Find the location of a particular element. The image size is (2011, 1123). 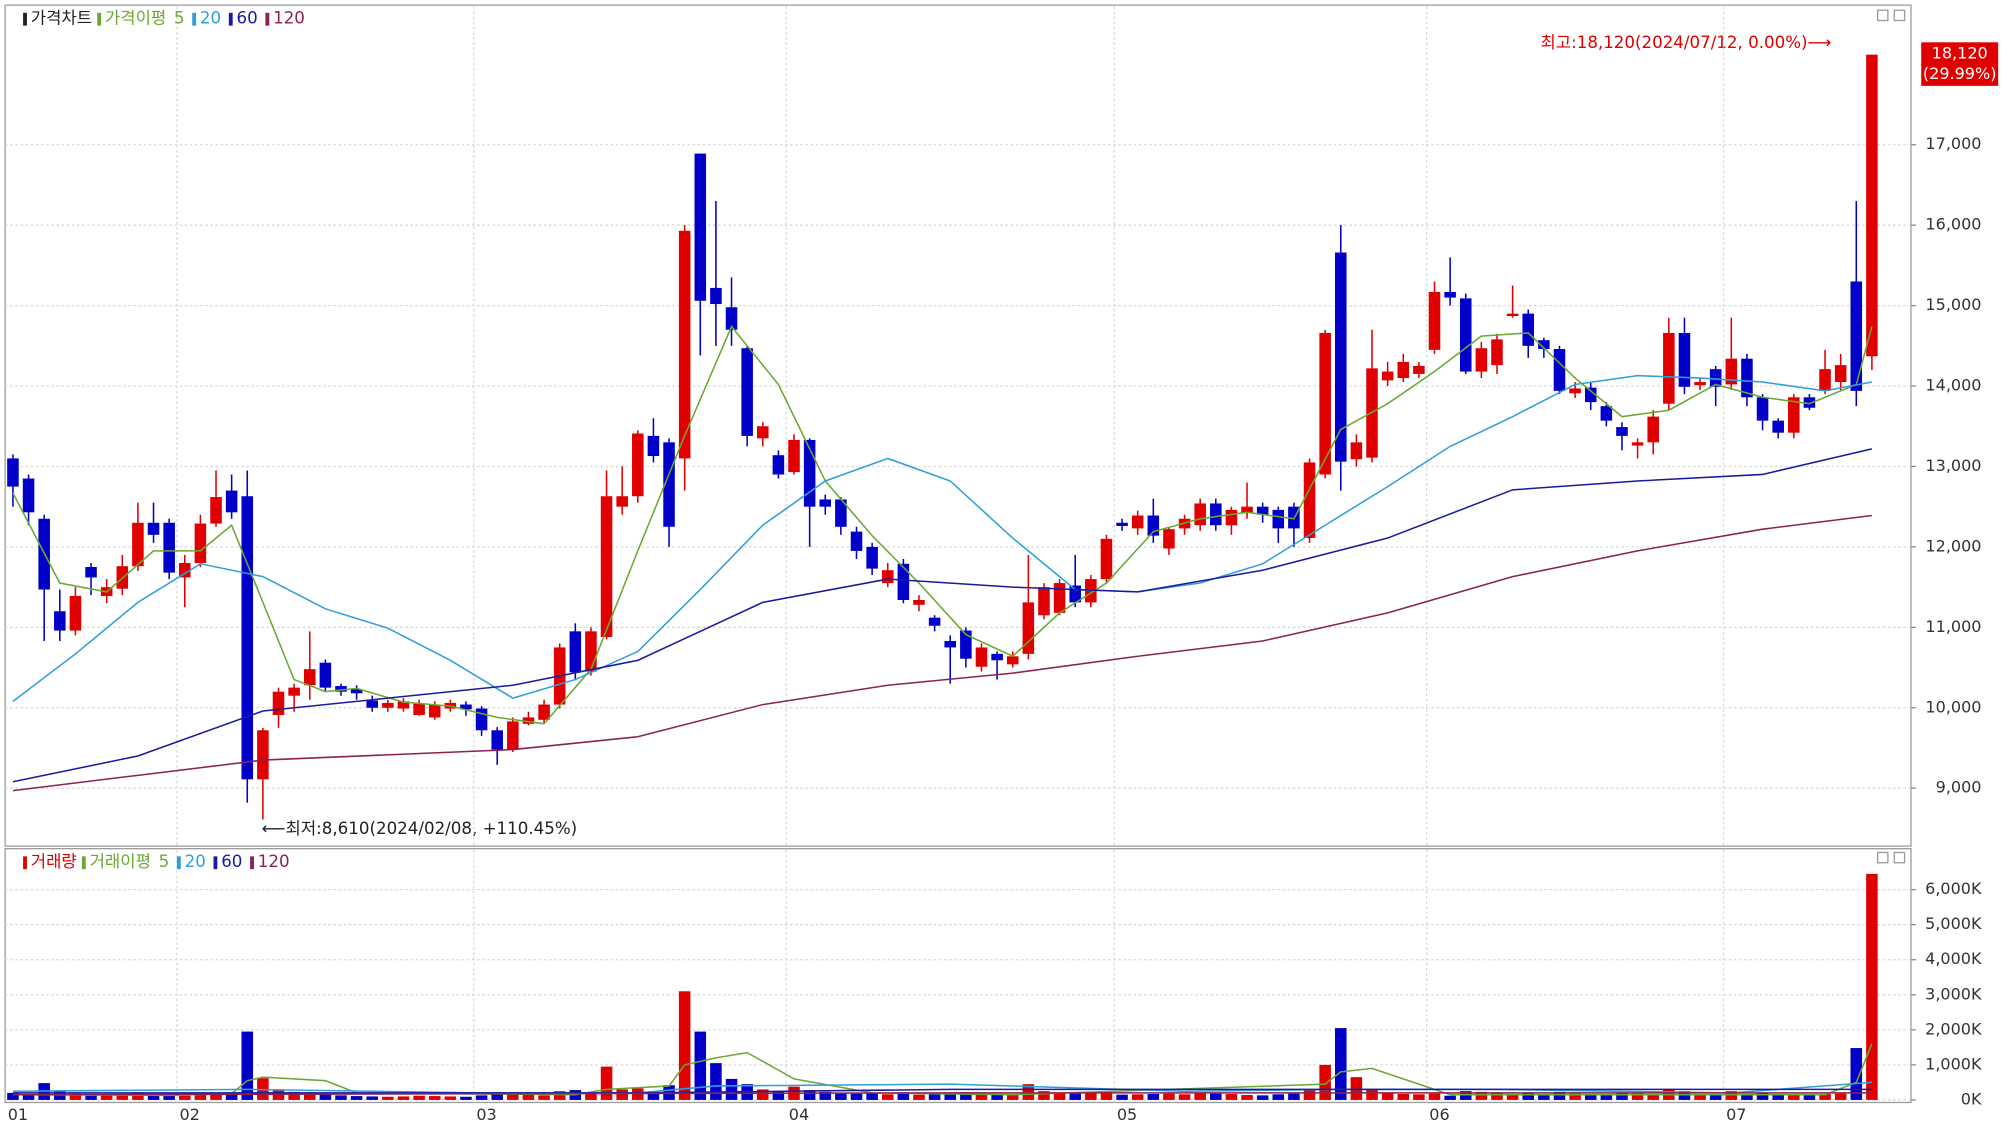

y-tick-label: 12,000 is located at coordinates (1953, 545).